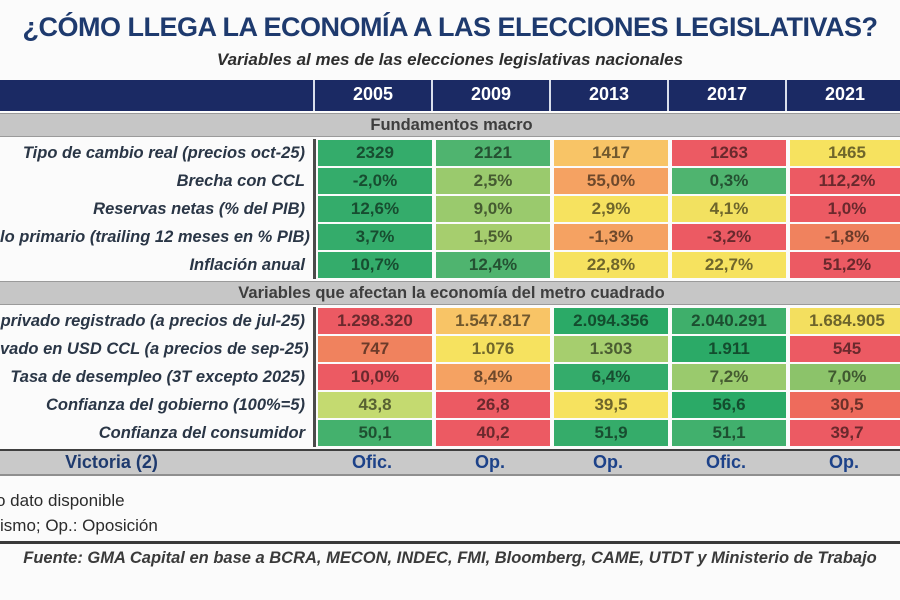  I want to click on value-cell: 30,5, so click(844, 405).